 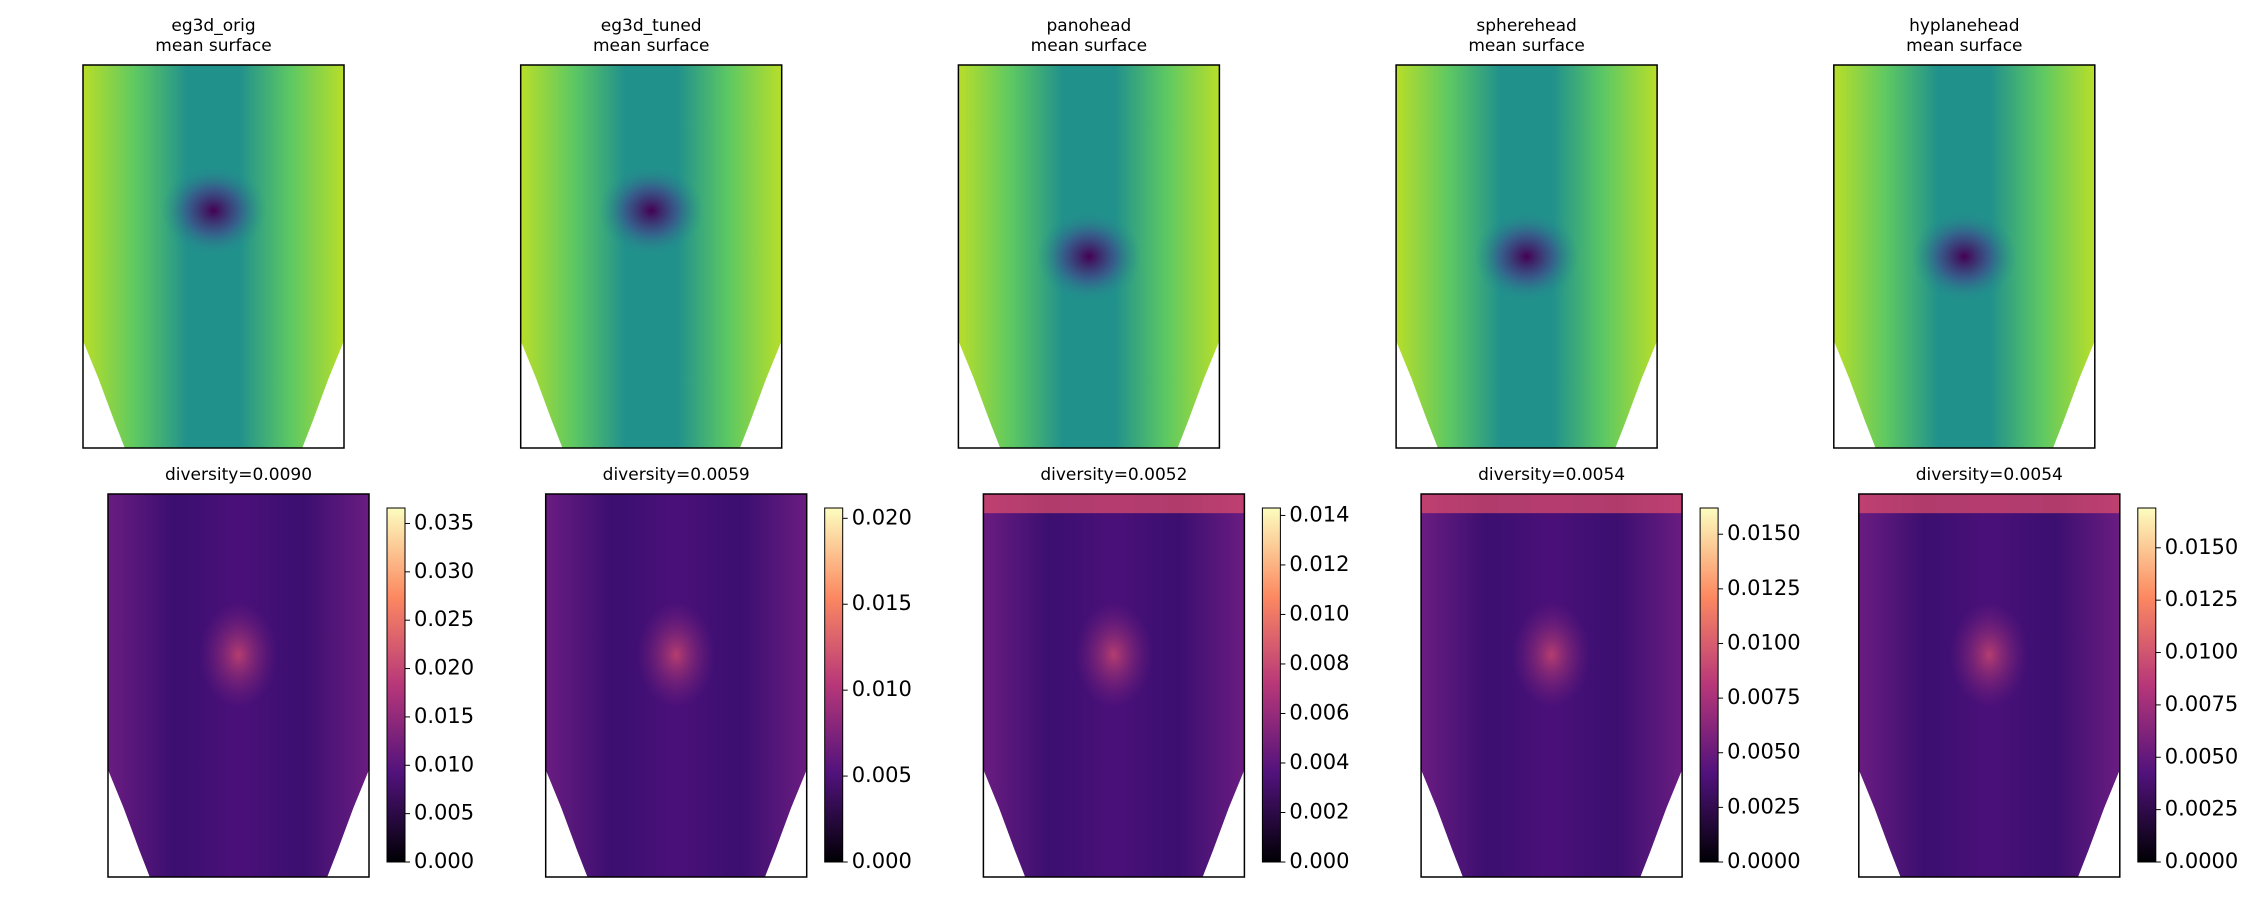 I want to click on colorbar-tick-label: 0.006, so click(x=1319, y=712).